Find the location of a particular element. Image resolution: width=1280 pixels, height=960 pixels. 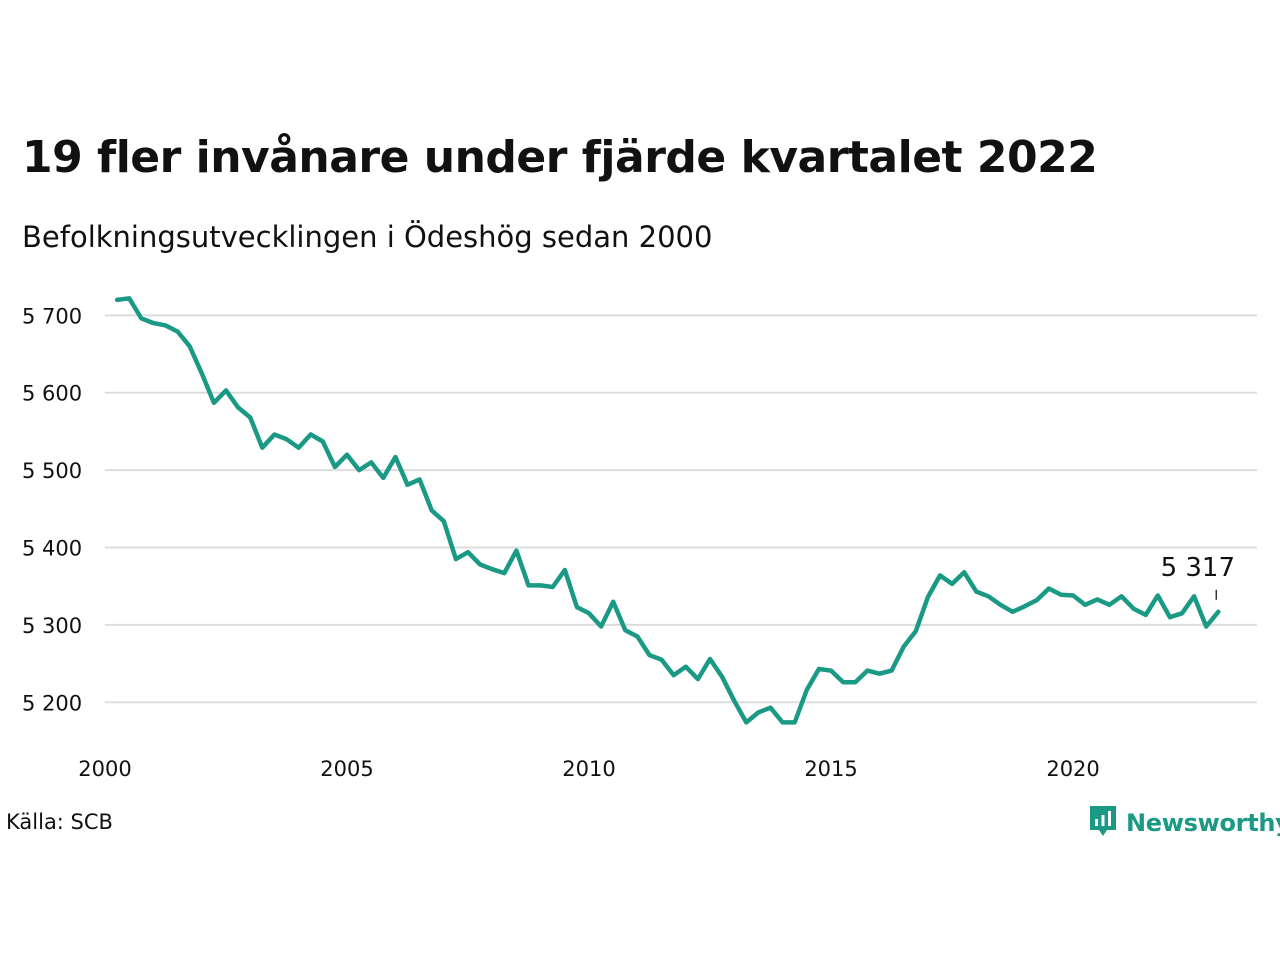

x-tick-label: 2000 is located at coordinates (104, 769).